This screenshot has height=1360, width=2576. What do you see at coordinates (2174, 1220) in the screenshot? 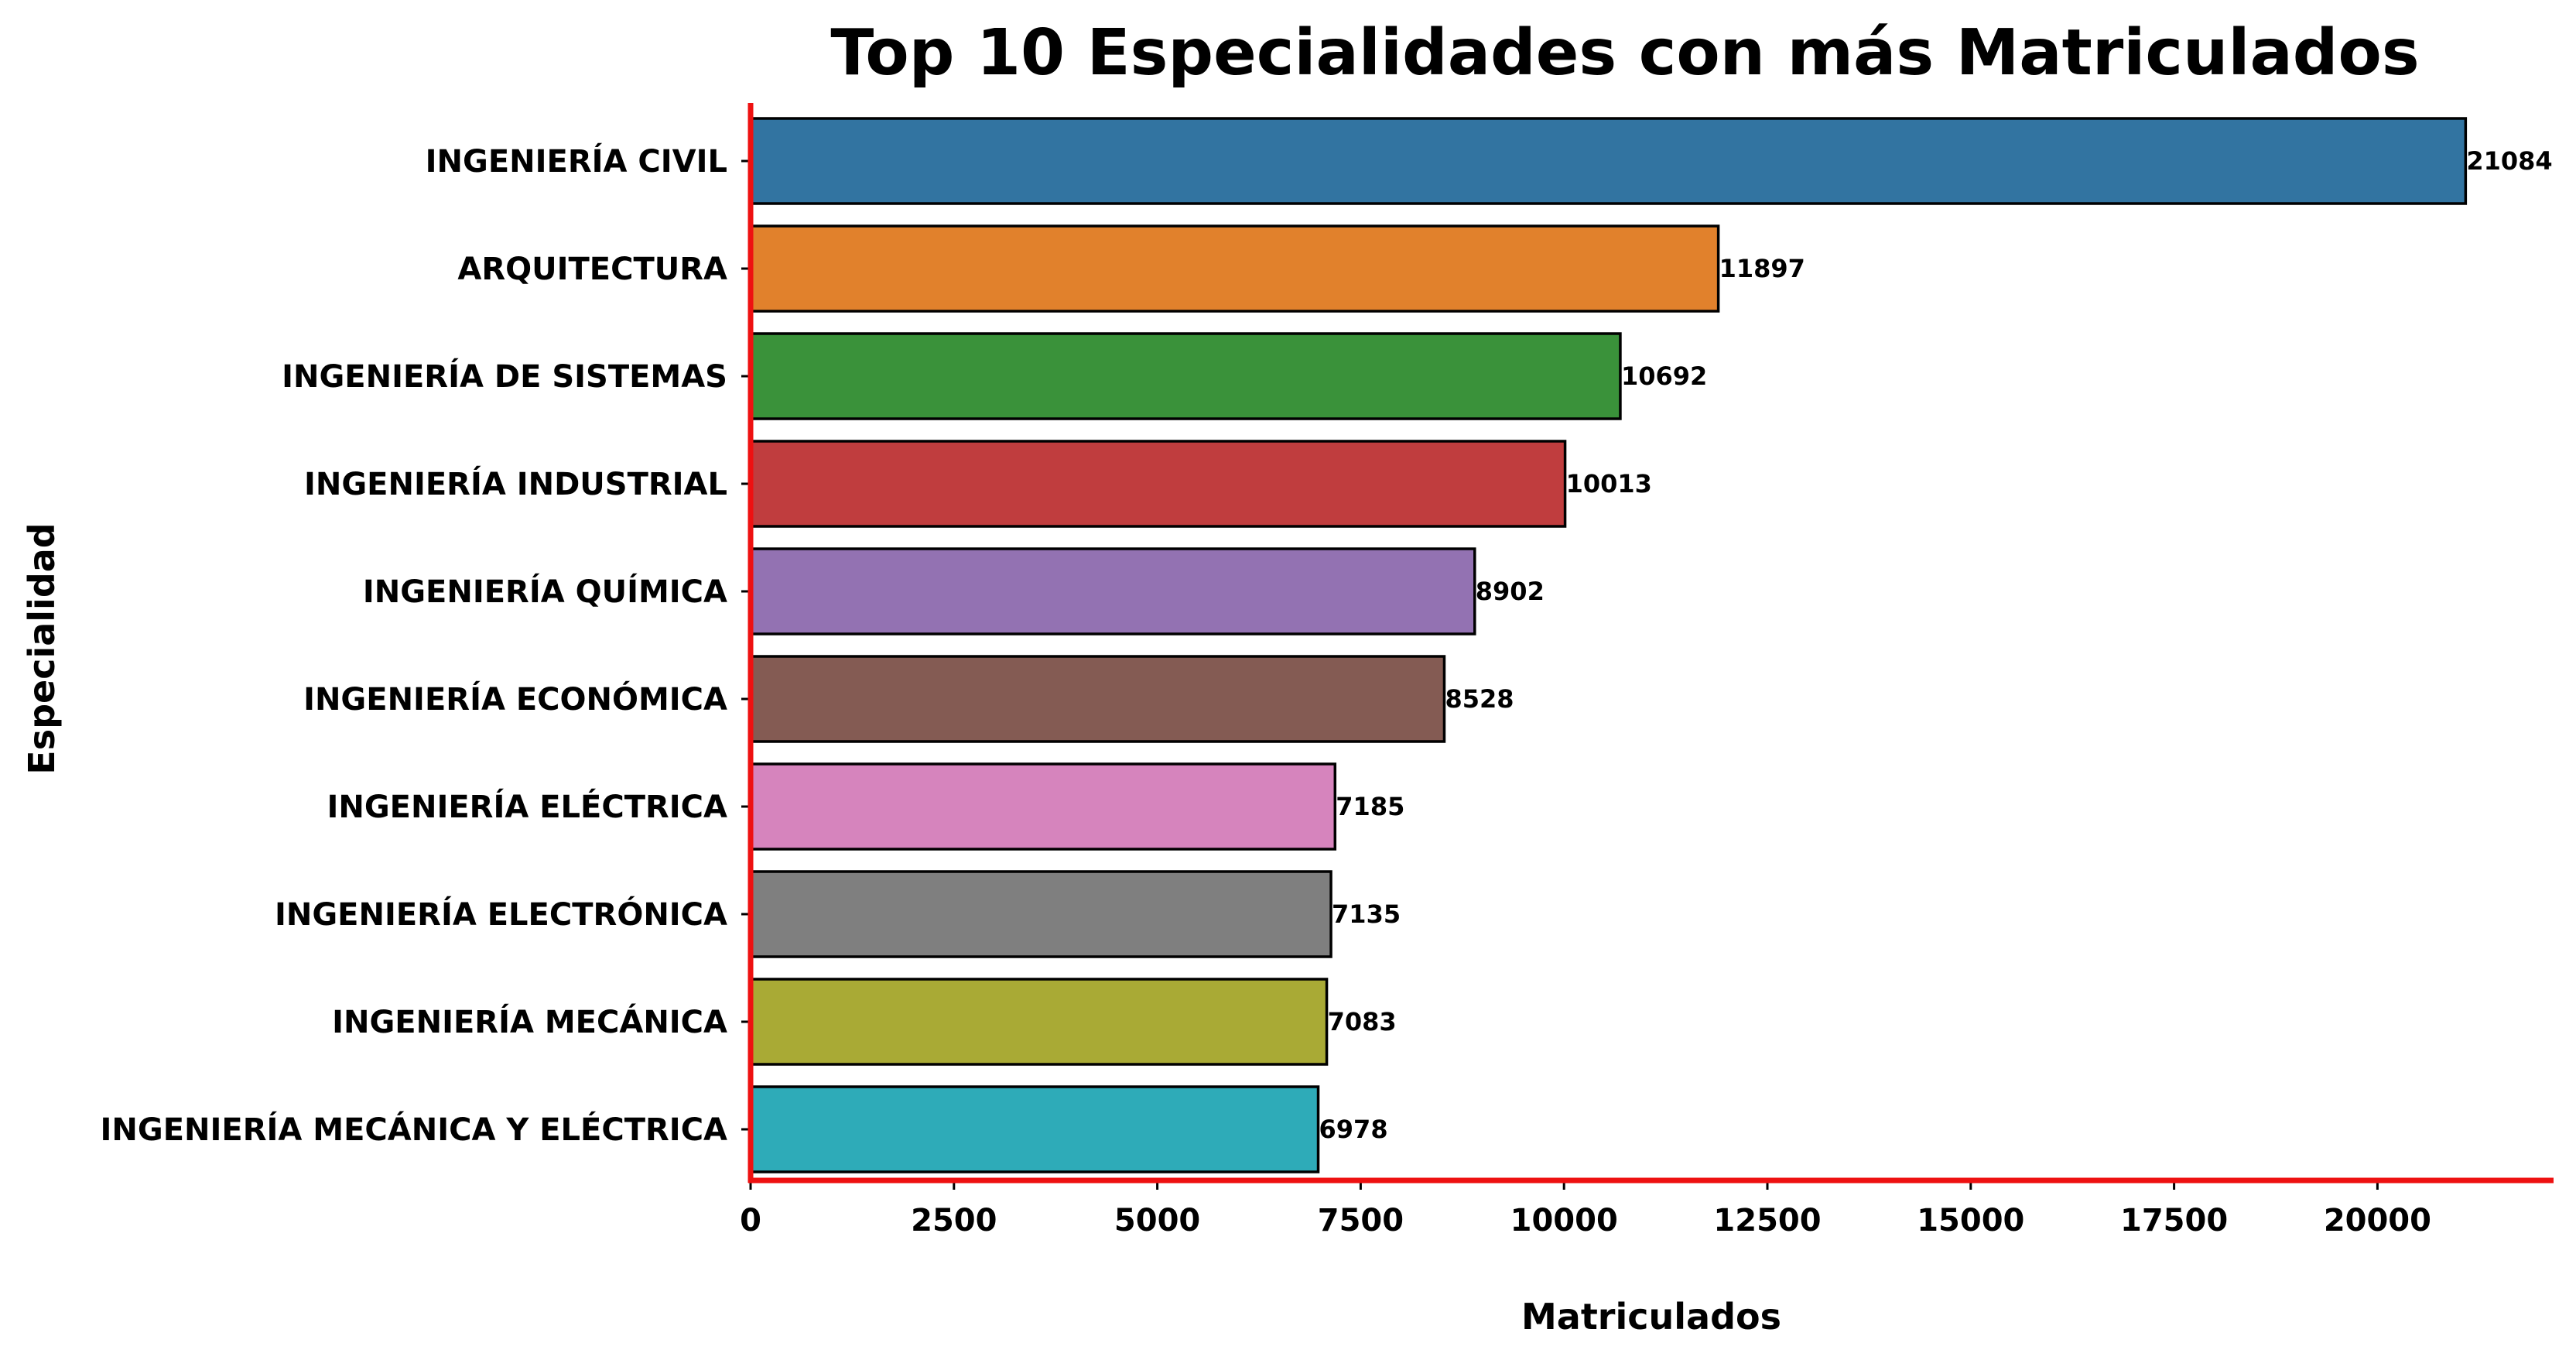
I see `x-tick-label: 17500` at bounding box center [2174, 1220].